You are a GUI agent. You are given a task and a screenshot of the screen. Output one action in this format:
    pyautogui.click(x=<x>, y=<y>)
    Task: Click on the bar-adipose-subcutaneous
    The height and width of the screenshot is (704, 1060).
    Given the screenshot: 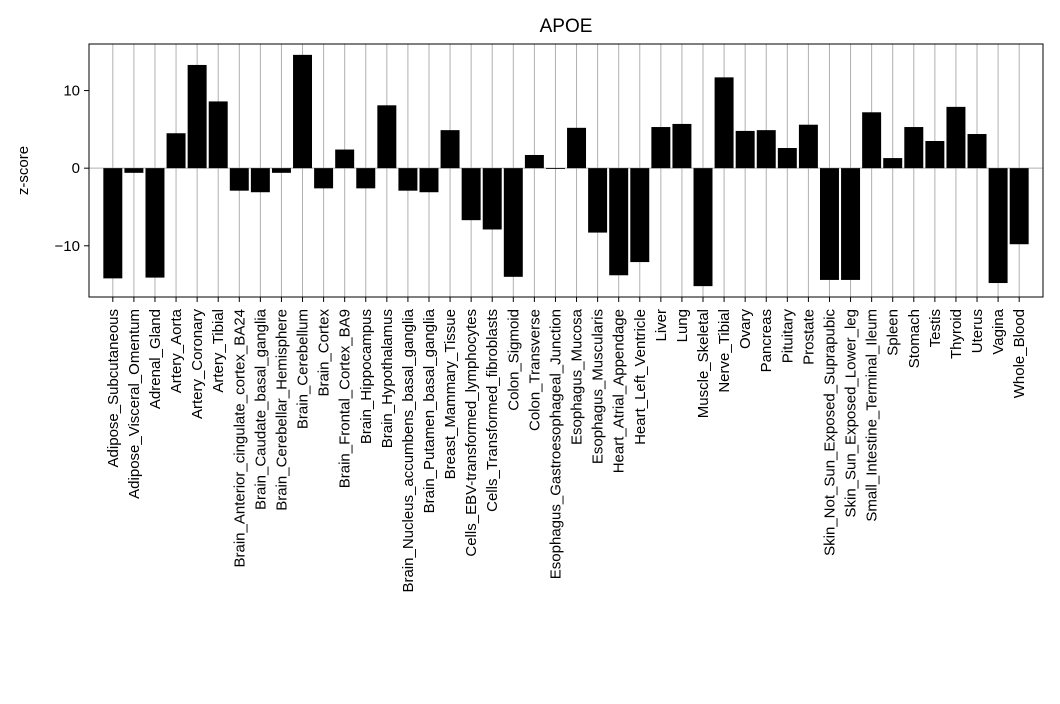 What is the action you would take?
    pyautogui.click(x=113, y=223)
    